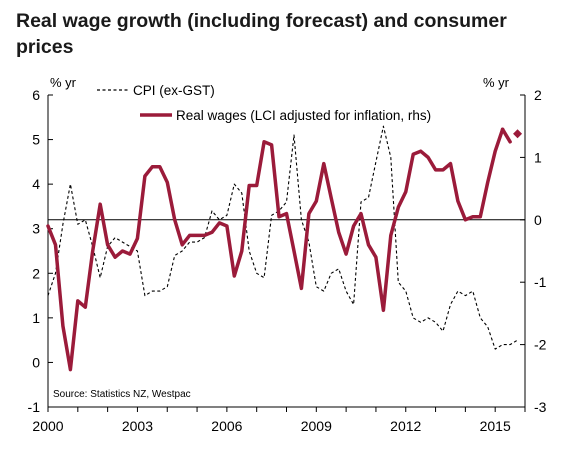 This screenshot has height=452, width=565. What do you see at coordinates (538, 95) in the screenshot?
I see `right-tick-label: 2` at bounding box center [538, 95].